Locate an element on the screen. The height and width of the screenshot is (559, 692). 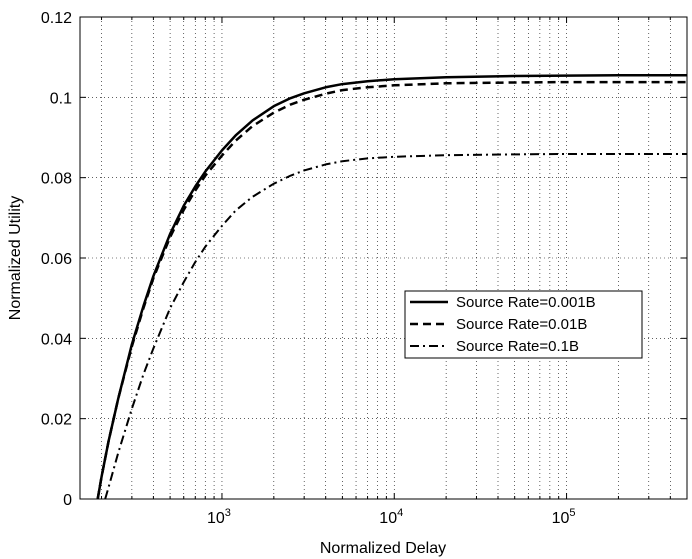
y-tick-label: 0.06 is located at coordinates (56, 259).